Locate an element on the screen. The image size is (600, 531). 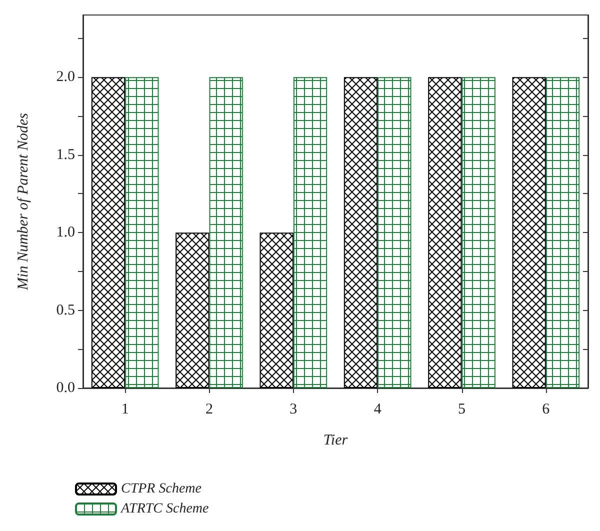
y-tick-label: 0.5 is located at coordinates (65, 310).